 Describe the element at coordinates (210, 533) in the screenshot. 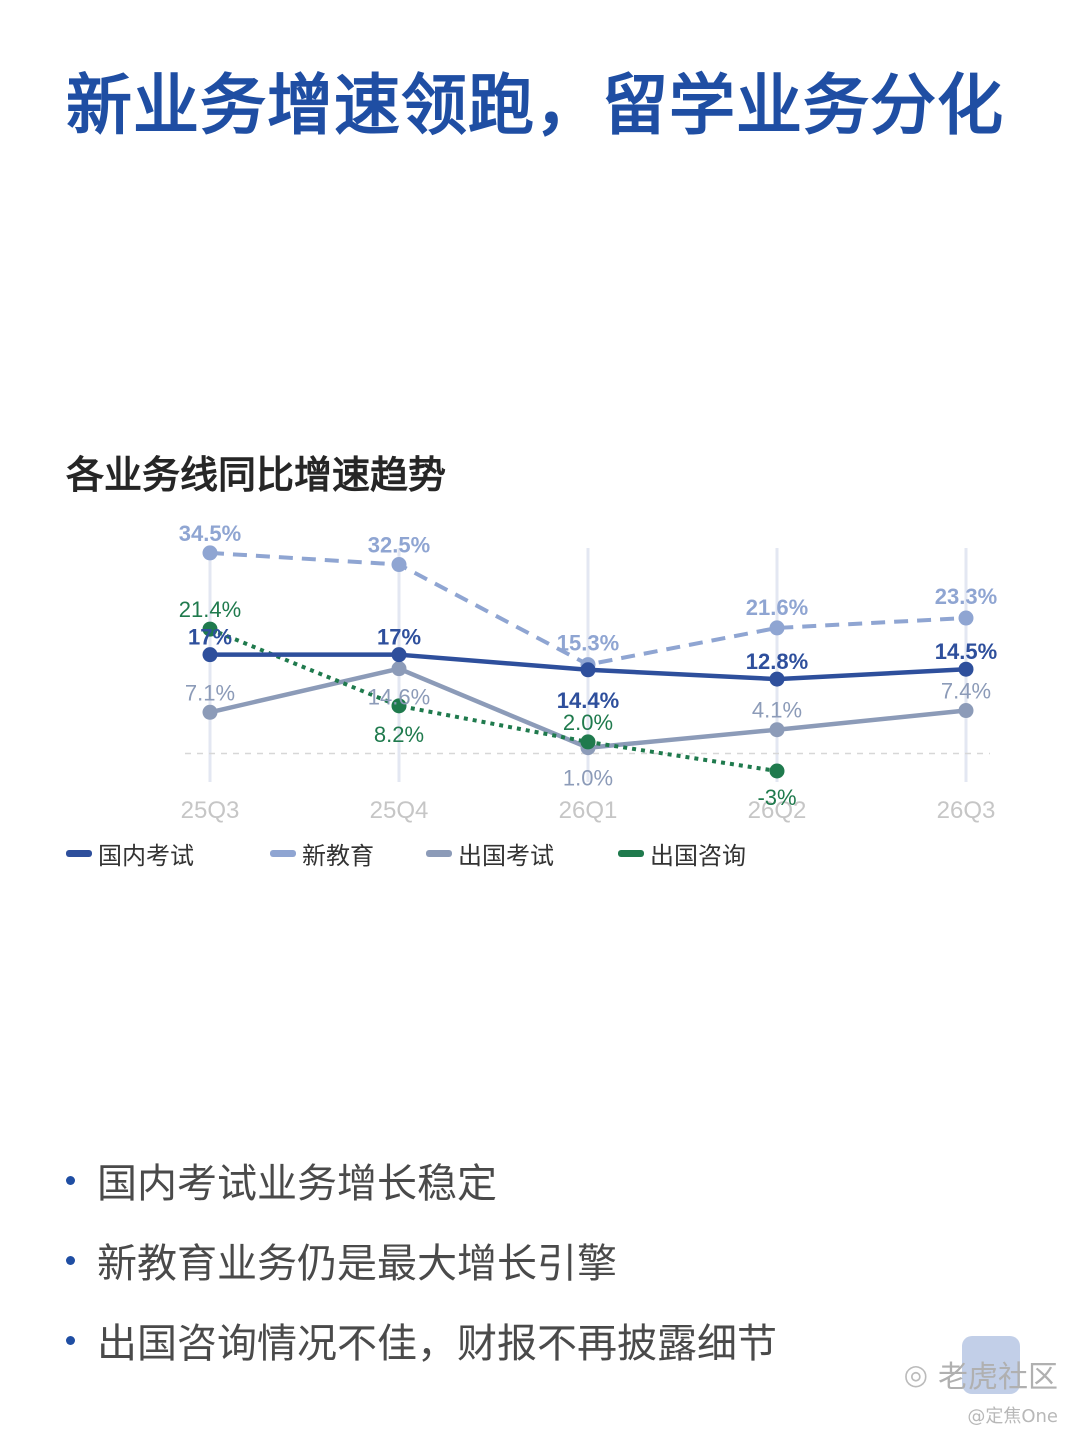

I see `data-label: 34.5%` at that location.